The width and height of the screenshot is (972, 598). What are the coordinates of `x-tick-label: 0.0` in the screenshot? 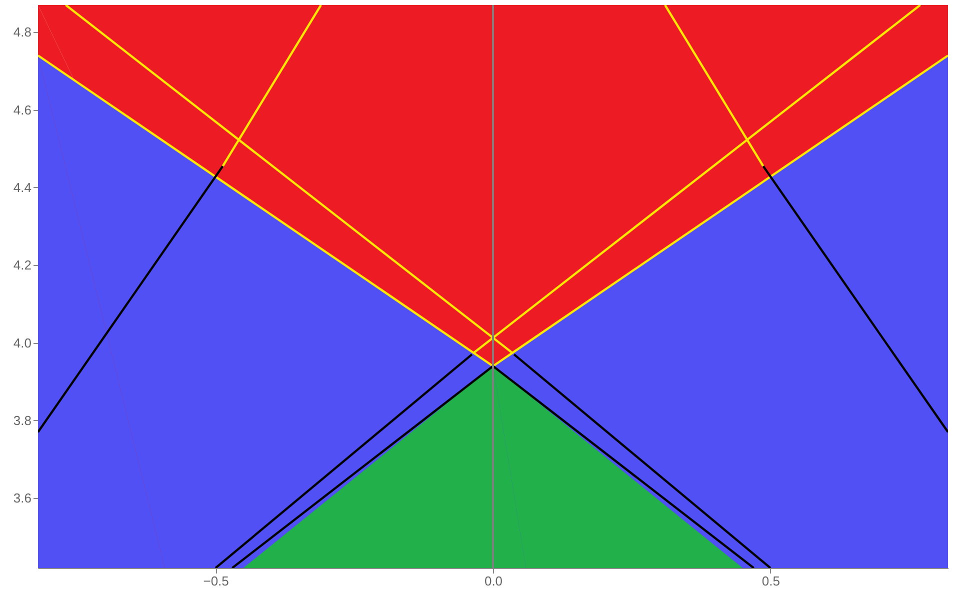 It's located at (493, 581).